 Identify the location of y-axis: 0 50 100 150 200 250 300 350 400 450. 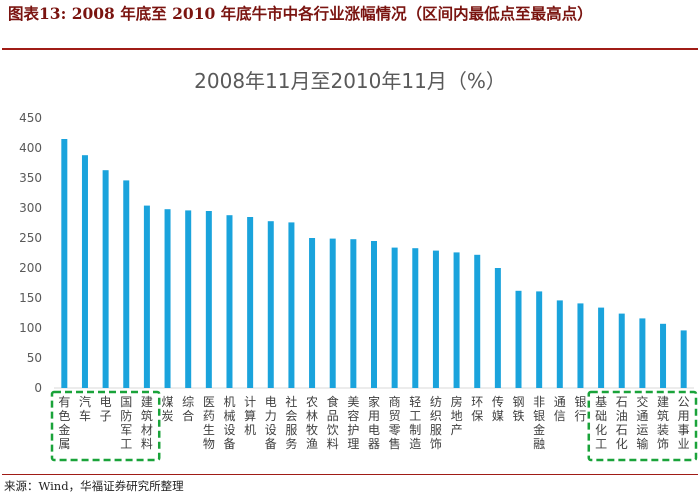
(30, 253).